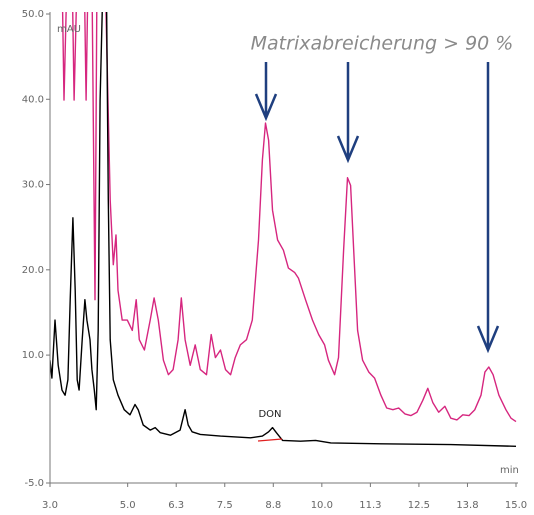  Describe the element at coordinates (128, 505) in the screenshot. I see `x-tick-label: 5.0` at that location.